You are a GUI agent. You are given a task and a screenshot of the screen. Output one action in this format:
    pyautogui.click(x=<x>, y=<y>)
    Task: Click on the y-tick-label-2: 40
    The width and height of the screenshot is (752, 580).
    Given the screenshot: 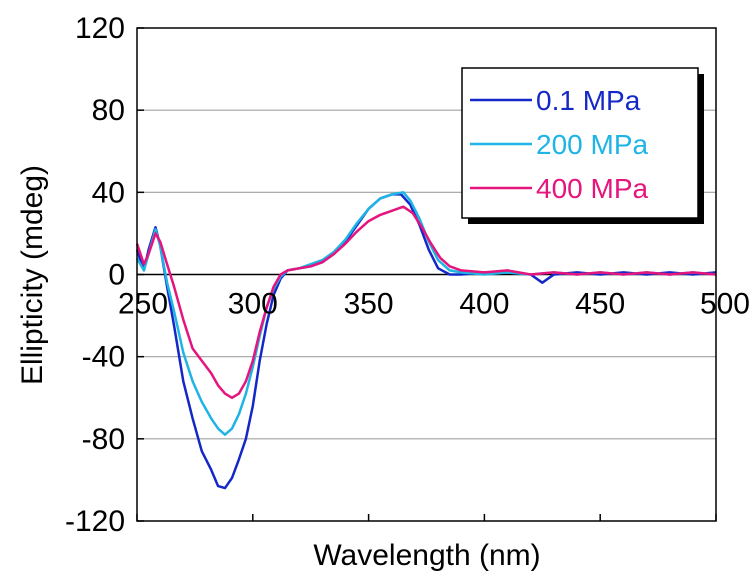 What is the action you would take?
    pyautogui.click(x=108, y=192)
    